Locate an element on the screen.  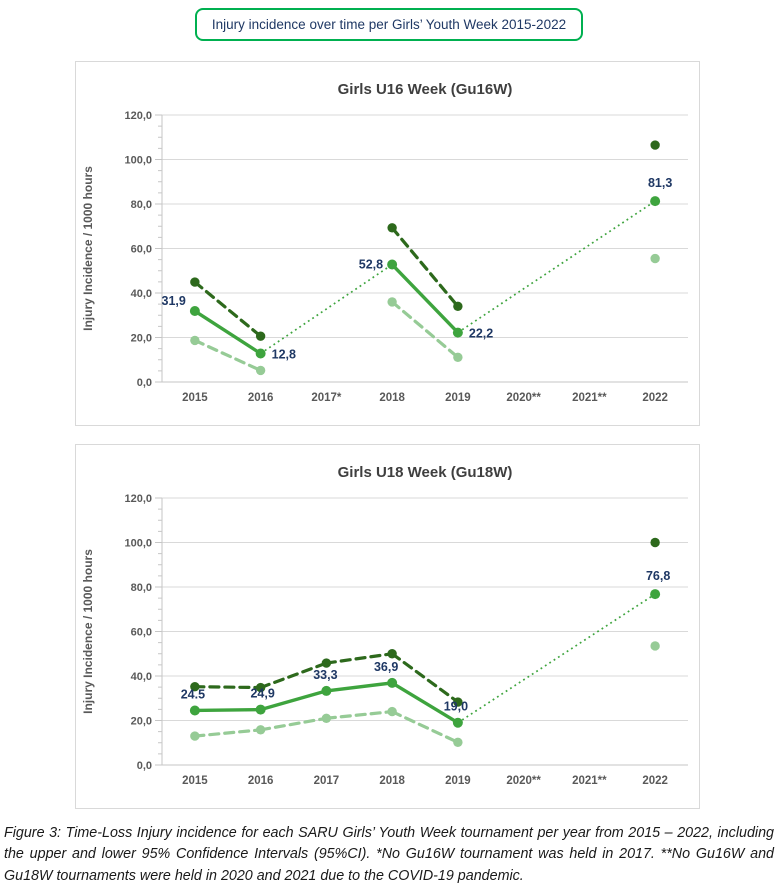
svg-text: 19,0 is located at coordinates (456, 707).